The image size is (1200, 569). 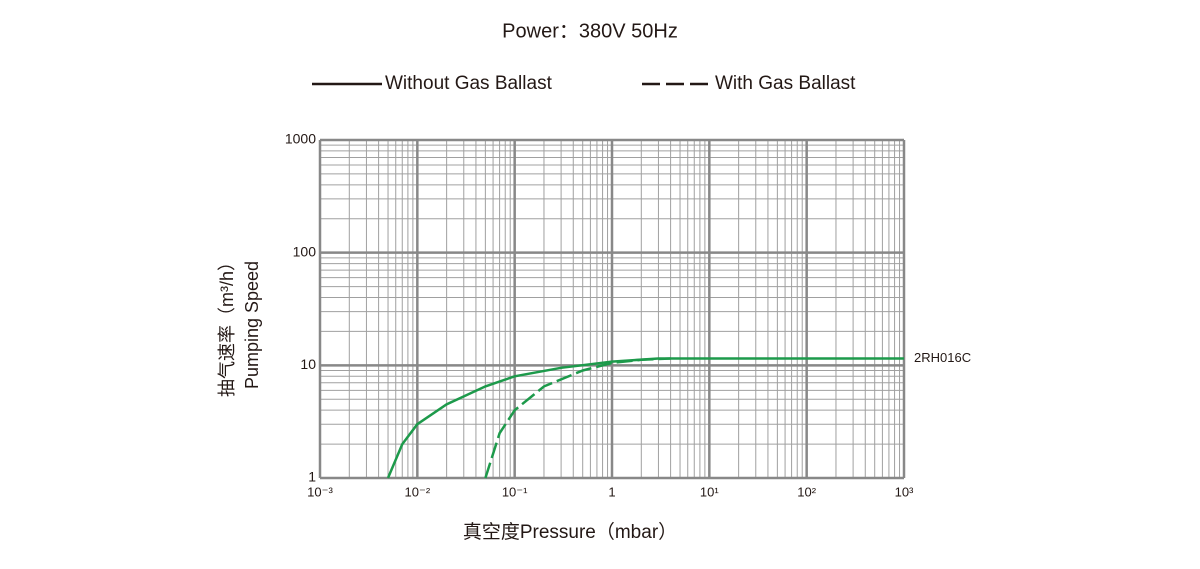 I want to click on chart-title: Power：380V 50Hz, so click(x=590, y=31).